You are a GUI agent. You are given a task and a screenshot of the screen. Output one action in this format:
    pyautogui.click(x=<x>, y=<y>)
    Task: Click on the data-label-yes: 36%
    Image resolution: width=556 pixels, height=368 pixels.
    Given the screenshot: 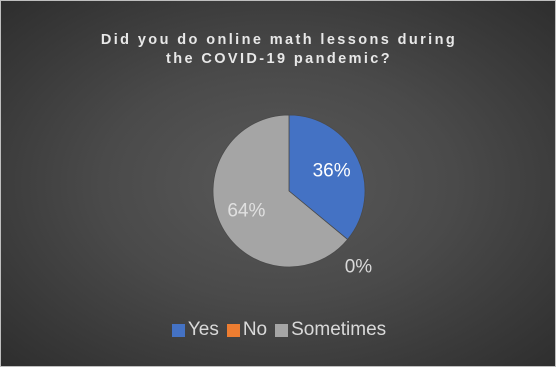 What is the action you would take?
    pyautogui.click(x=332, y=170)
    